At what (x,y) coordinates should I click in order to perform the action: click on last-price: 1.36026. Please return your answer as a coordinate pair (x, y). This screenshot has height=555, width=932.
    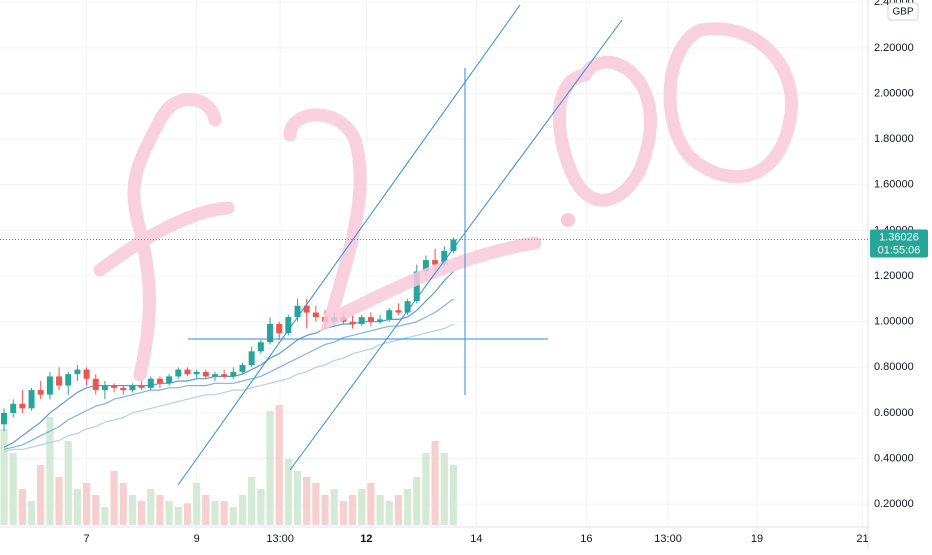
    Looking at the image, I should click on (899, 237).